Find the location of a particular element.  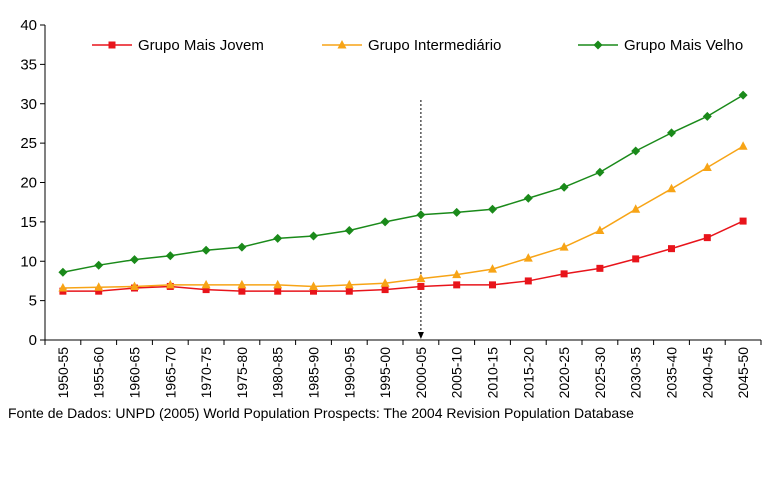

y-tick-label: 40 is located at coordinates (28, 25).